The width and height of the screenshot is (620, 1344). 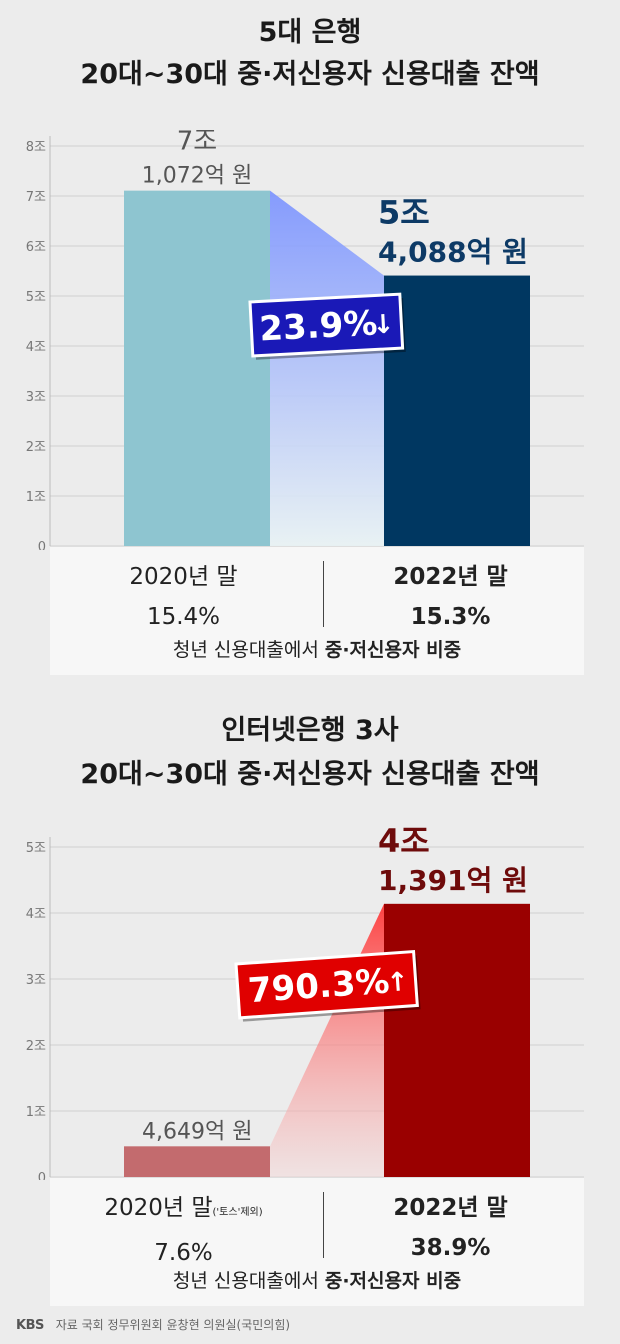 What do you see at coordinates (36, 447) in the screenshot?
I see `chart1-ytick: 2조` at bounding box center [36, 447].